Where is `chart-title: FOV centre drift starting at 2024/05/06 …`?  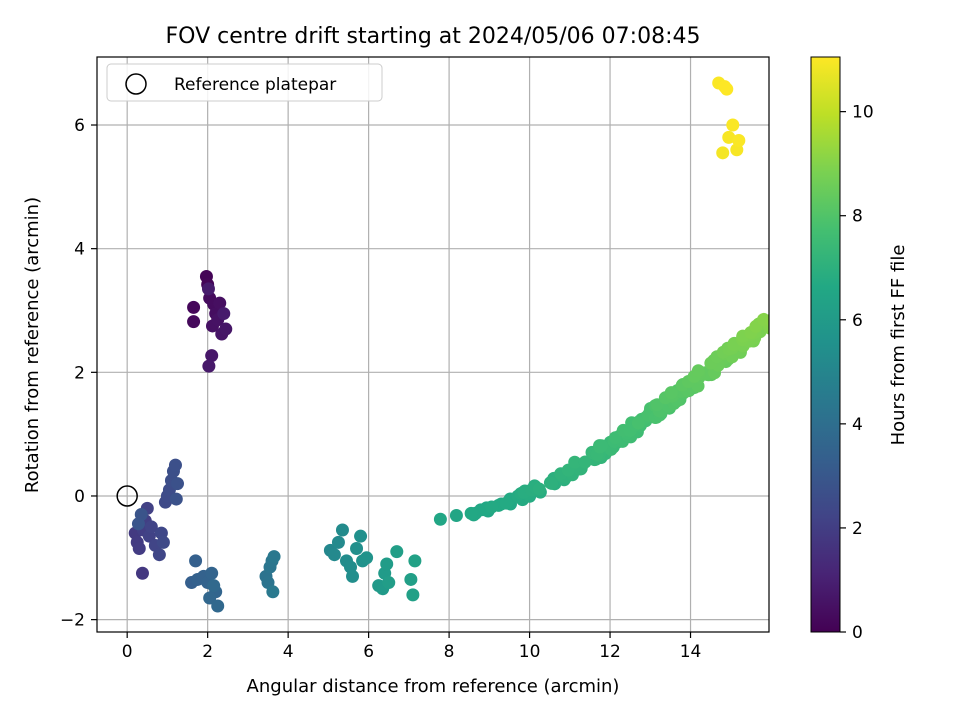
chart-title: FOV centre drift starting at 2024/05/06 … is located at coordinates (433, 36).